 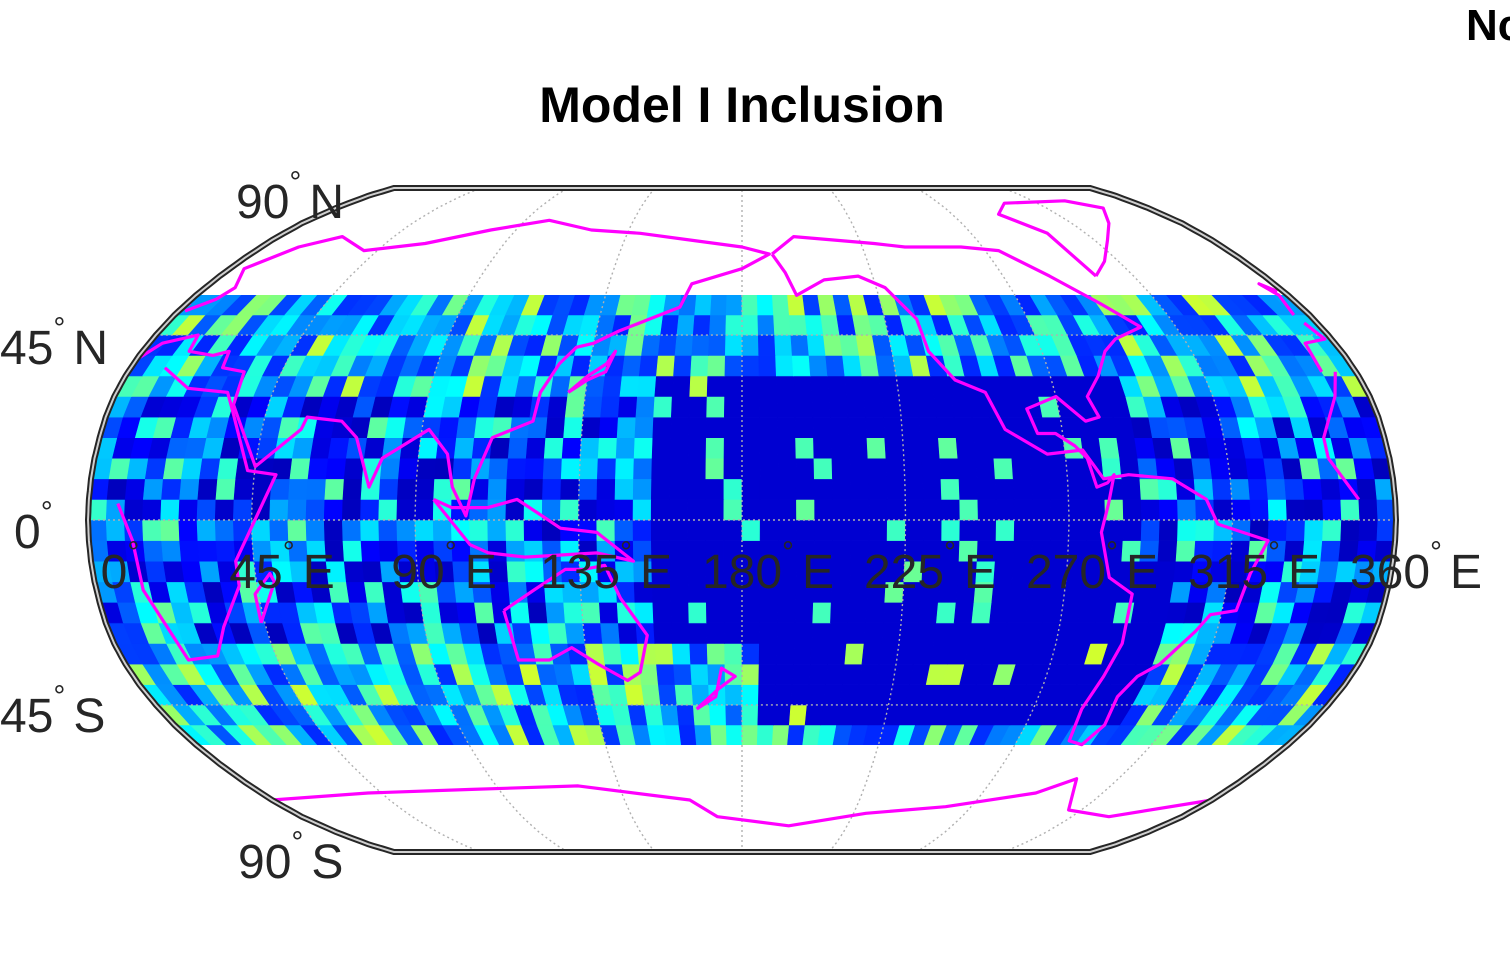 What do you see at coordinates (281, 567) in the screenshot?
I see `longitude-label: 45° E` at bounding box center [281, 567].